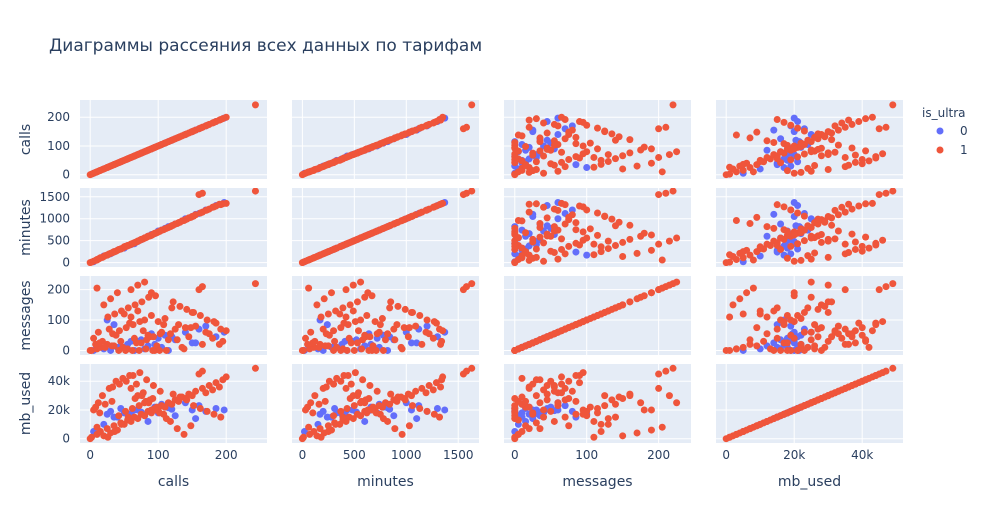  What do you see at coordinates (66, 439) in the screenshot?
I see `y-tick-label: 0` at bounding box center [66, 439].